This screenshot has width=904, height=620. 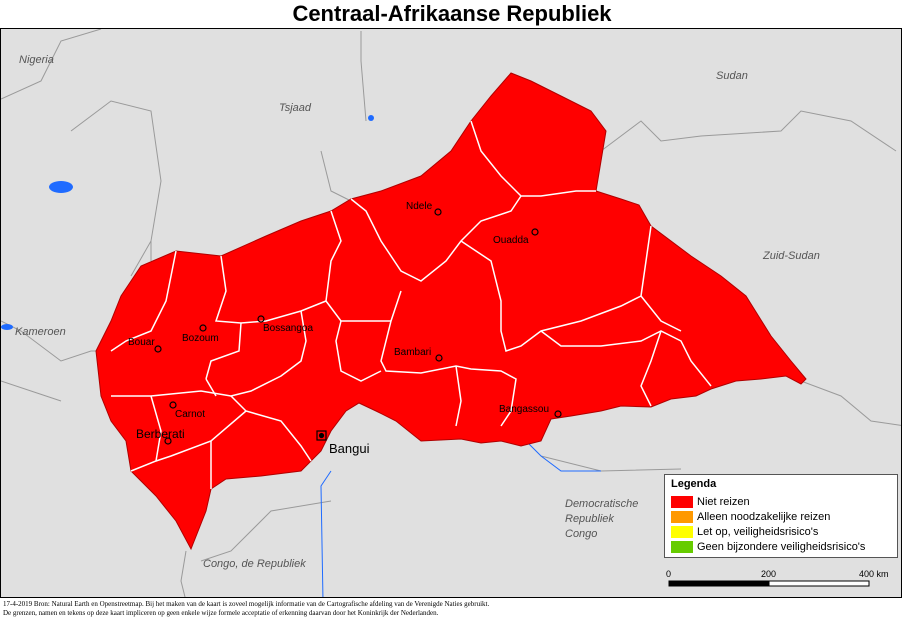 I want to click on country-label-kameroen: Kameroen, so click(x=40, y=332).